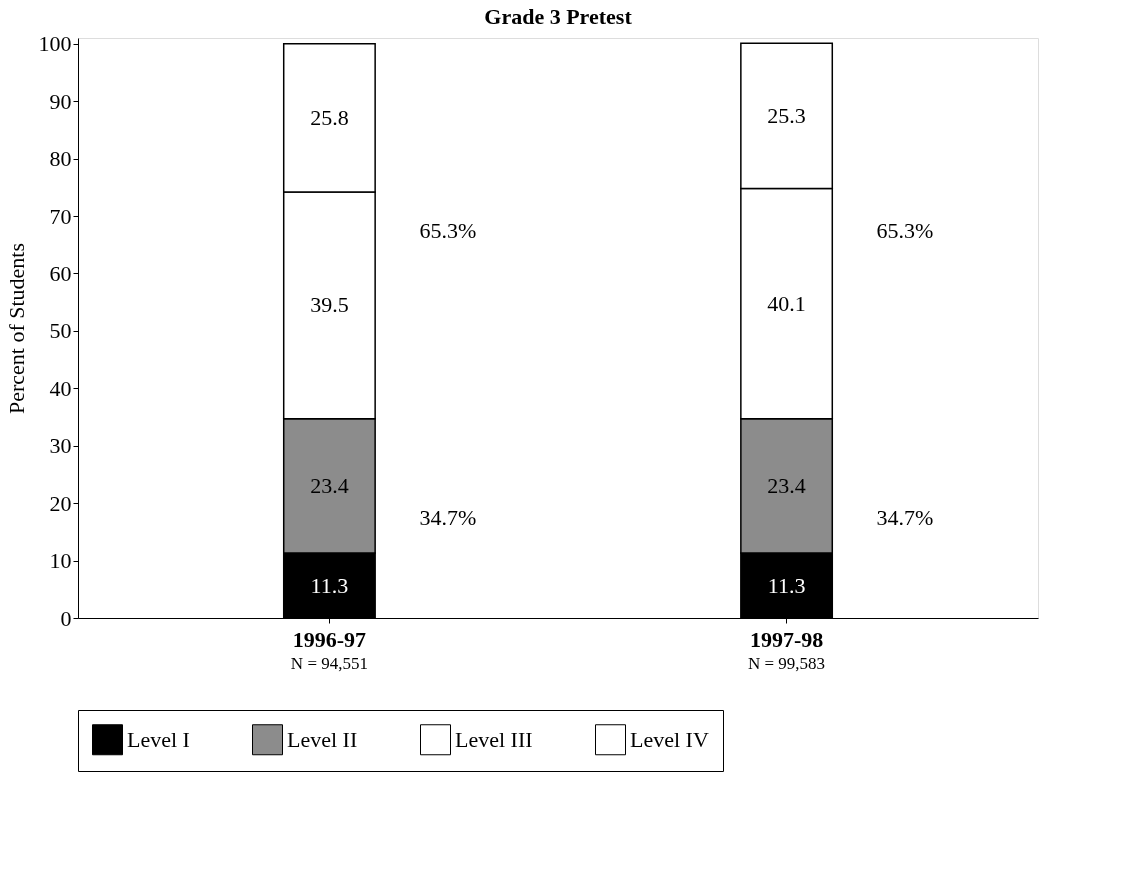  Describe the element at coordinates (669, 739) in the screenshot. I see `legend-label: Level IV` at that location.